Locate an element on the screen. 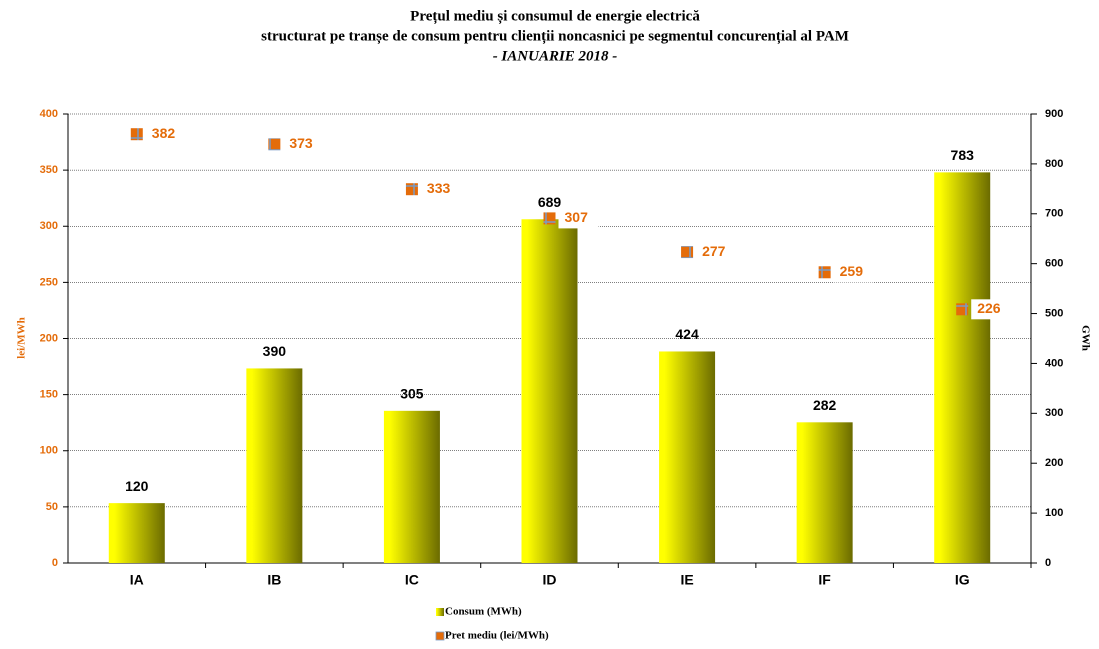 This screenshot has width=1099, height=649. y2-tick-label: 800 is located at coordinates (1054, 164).